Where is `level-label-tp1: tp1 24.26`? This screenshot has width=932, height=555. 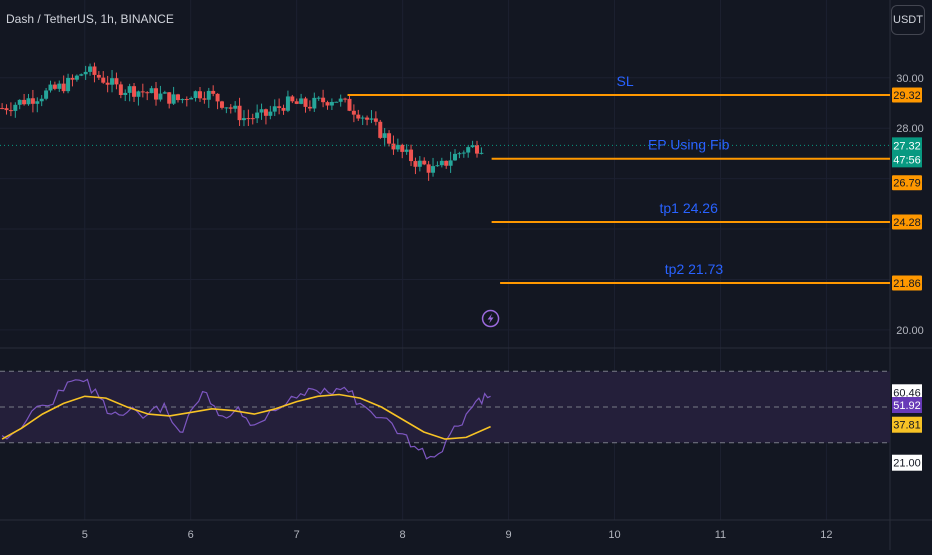 level-label-tp1: tp1 24.26 is located at coordinates (688, 208).